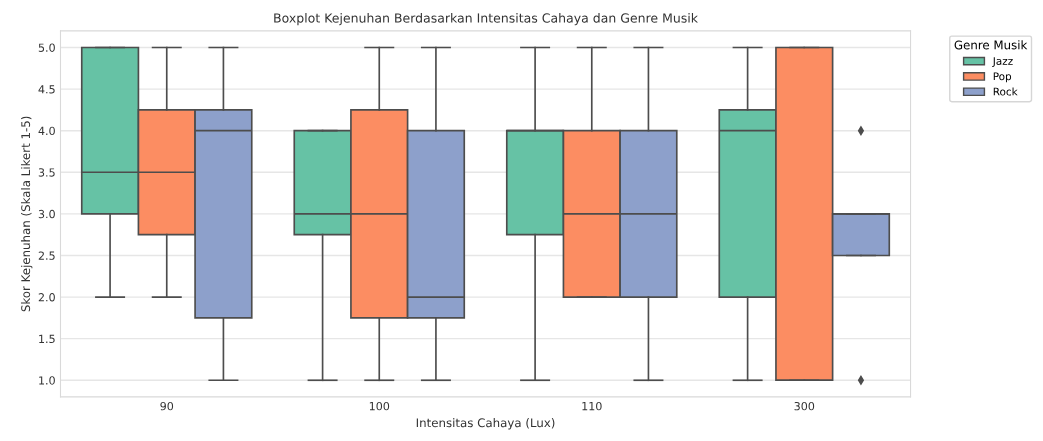 Image resolution: width=1043 pixels, height=441 pixels. I want to click on legend-label: Jazz, so click(1002, 62).